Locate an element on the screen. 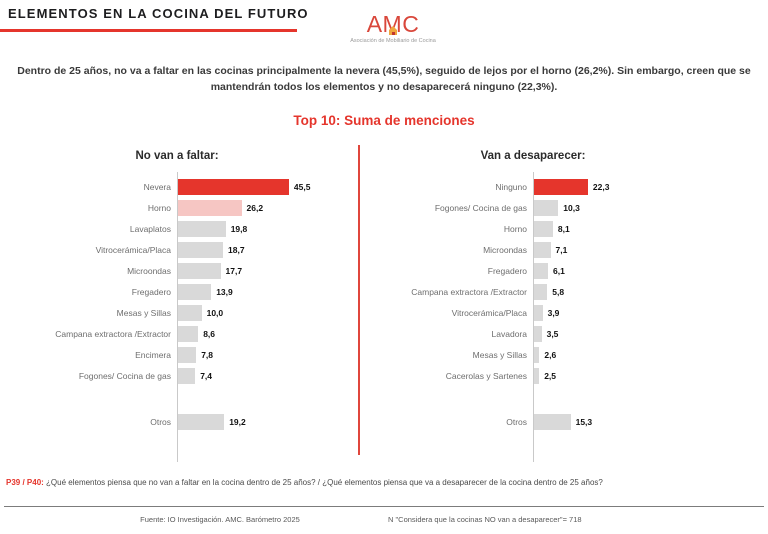 The width and height of the screenshot is (768, 534). chart-row: Vitrocerámica/Placa 18,7 is located at coordinates (179, 249).